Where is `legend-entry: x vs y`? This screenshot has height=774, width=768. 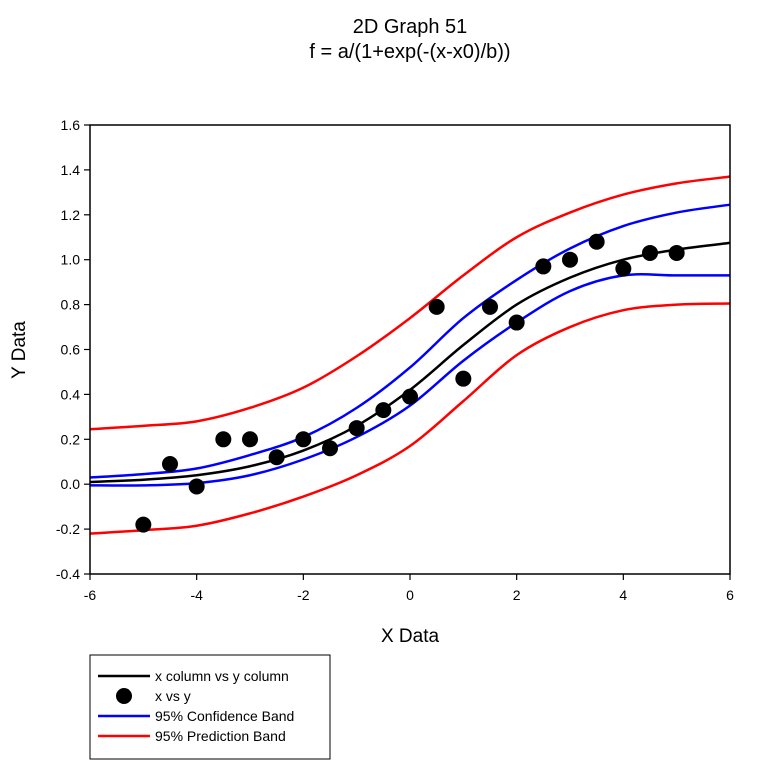 legend-entry: x vs y is located at coordinates (153, 696).